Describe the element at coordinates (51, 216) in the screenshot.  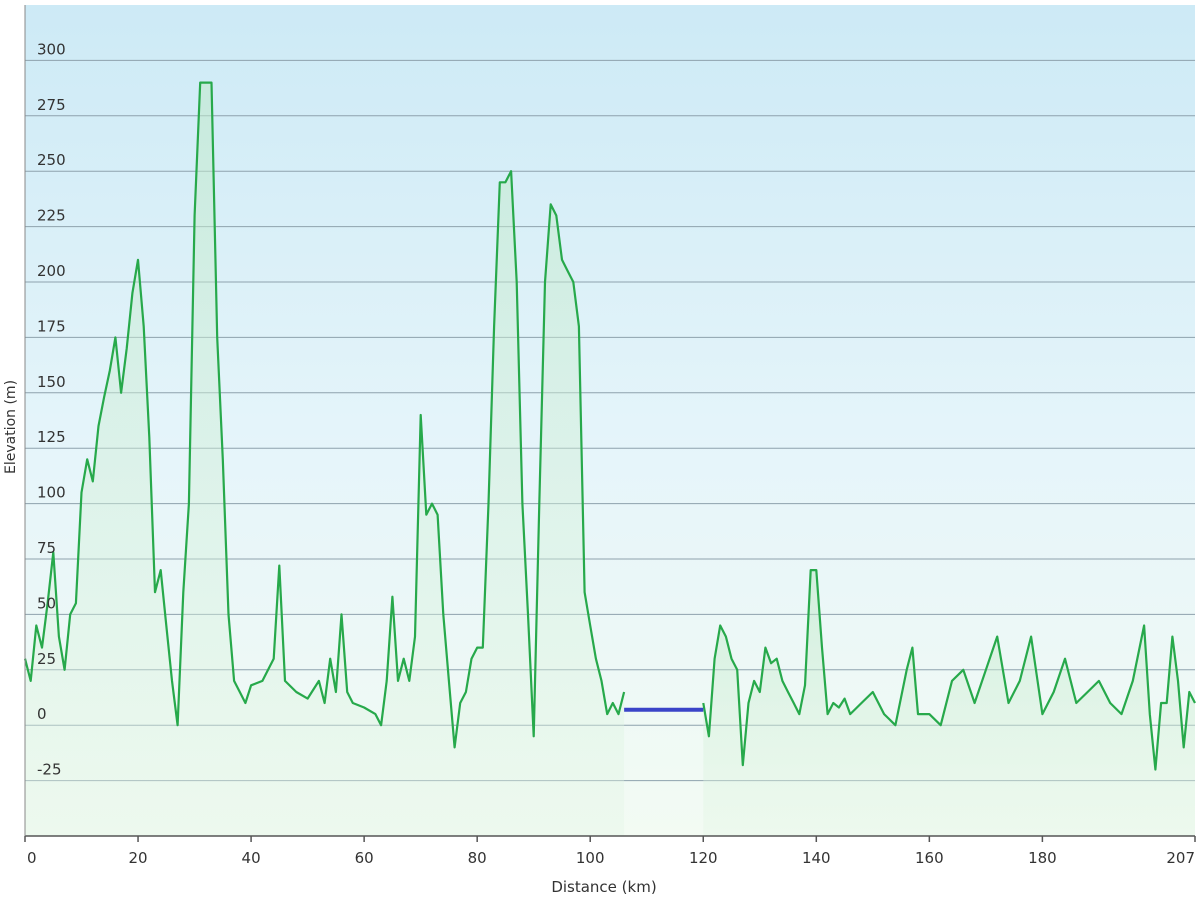
I see `y-tick-label: 225` at that location.